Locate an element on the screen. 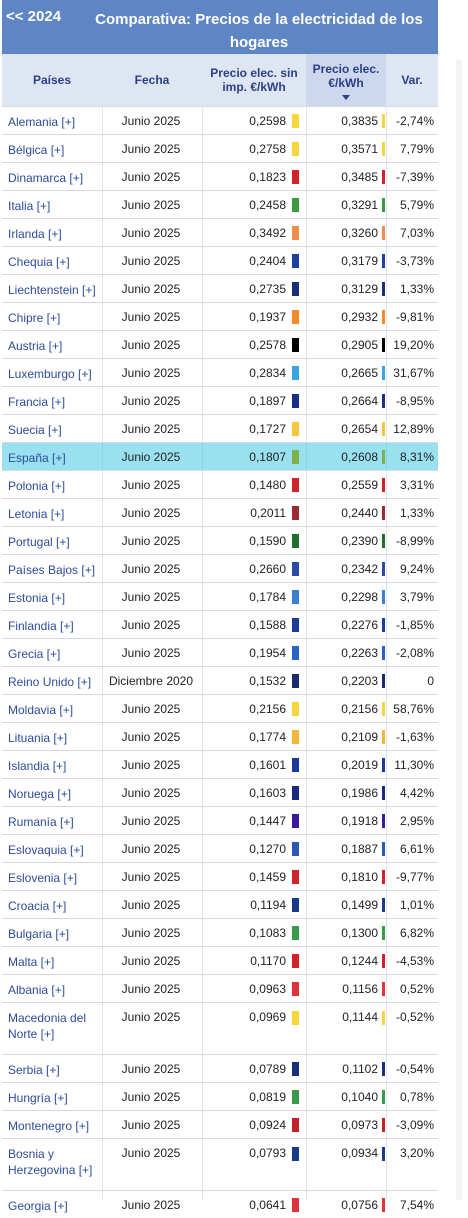 This screenshot has height=1218, width=468. country-link: Malta [+] is located at coordinates (31, 962).